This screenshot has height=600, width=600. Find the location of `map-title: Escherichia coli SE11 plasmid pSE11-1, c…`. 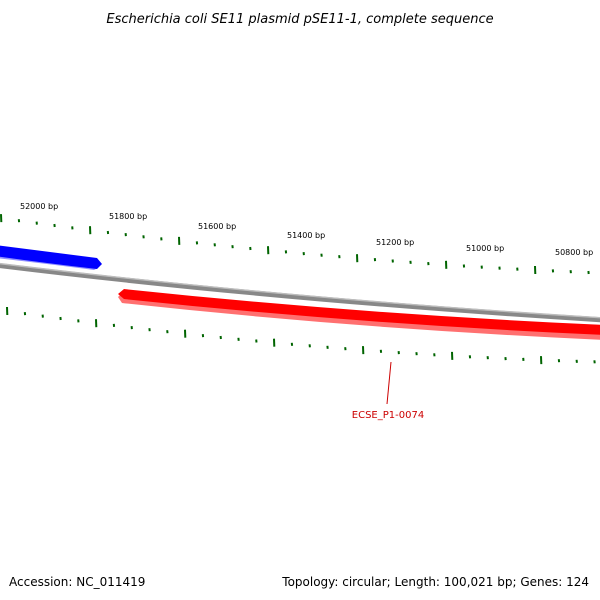

map-title: Escherichia coli SE11 plasmid pSE11-1, c… is located at coordinates (299, 19).